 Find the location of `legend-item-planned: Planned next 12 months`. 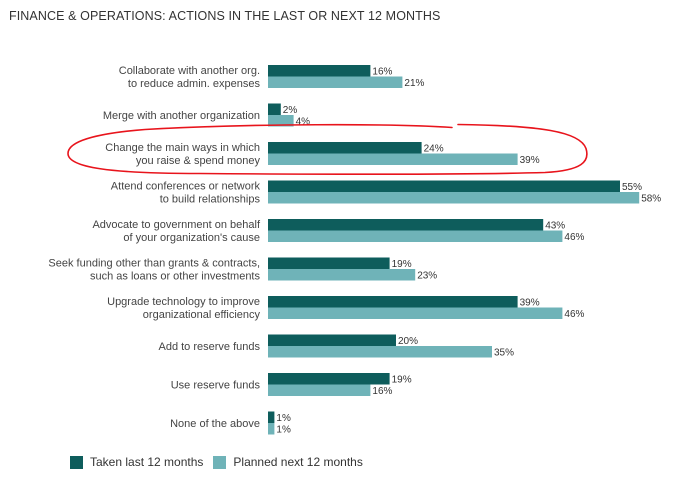

legend-item-planned: Planned next 12 months is located at coordinates (288, 462).